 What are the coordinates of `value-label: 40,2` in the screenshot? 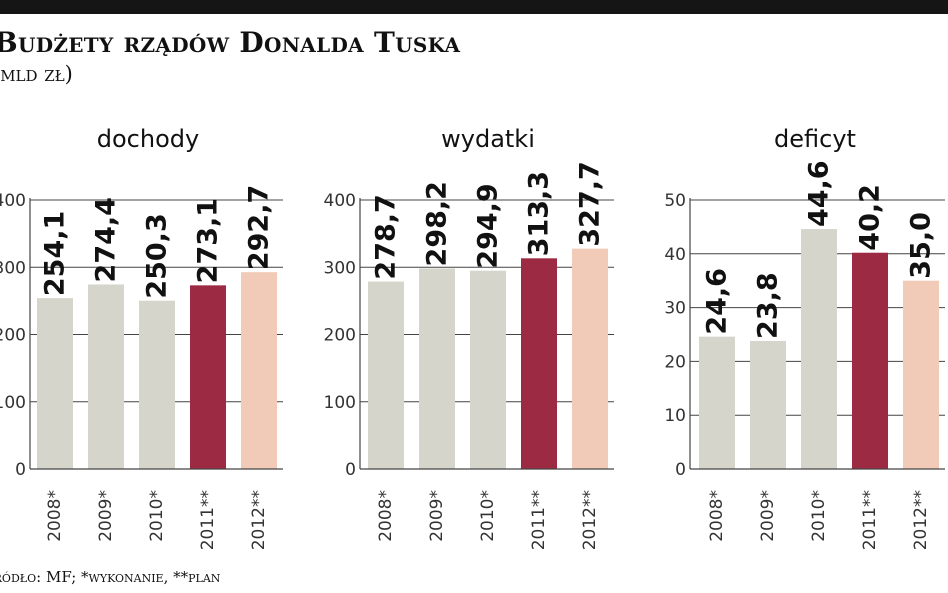 It's located at (870, 217).